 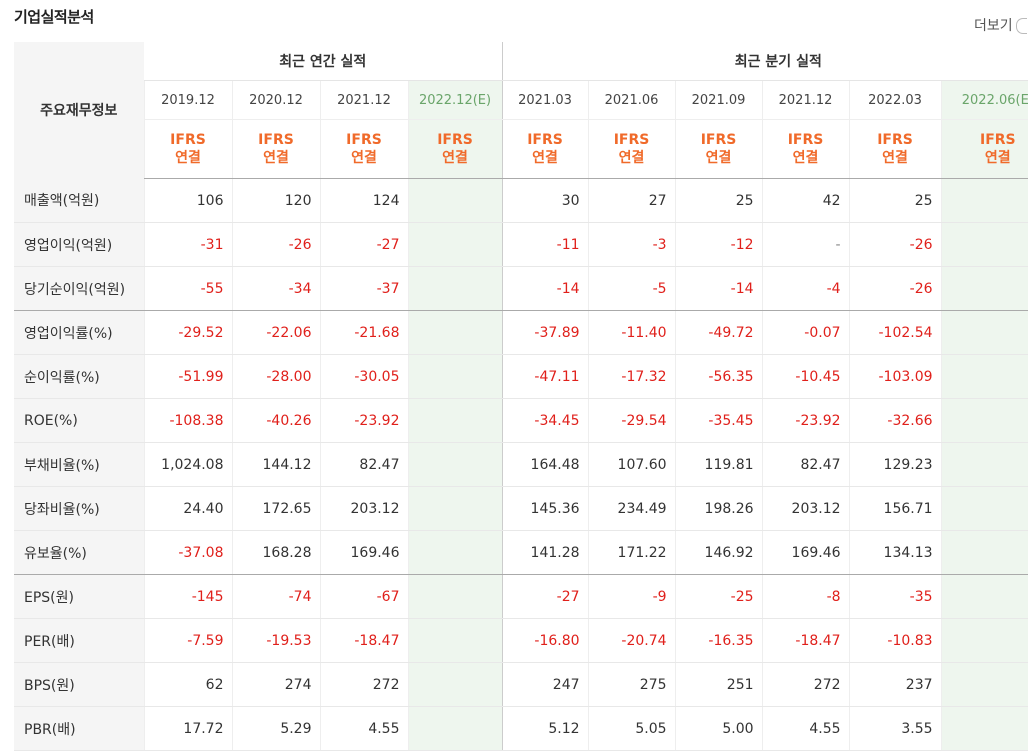 I want to click on table-cell: 129.23, so click(x=895, y=464).